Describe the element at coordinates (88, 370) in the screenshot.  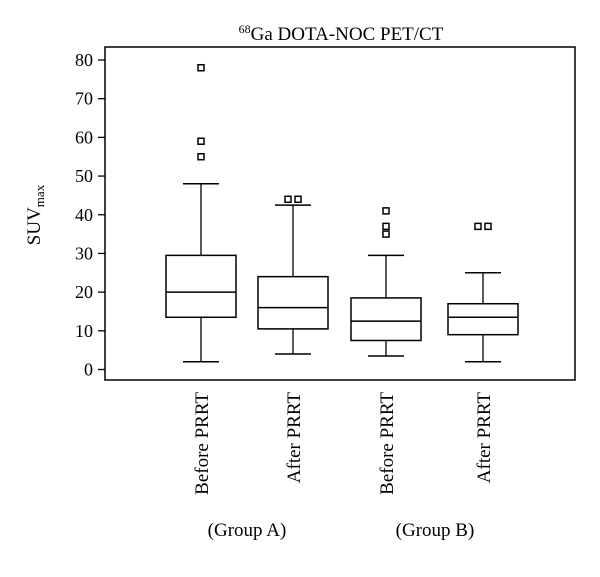
I see `y-tick-label-0: 0` at that location.